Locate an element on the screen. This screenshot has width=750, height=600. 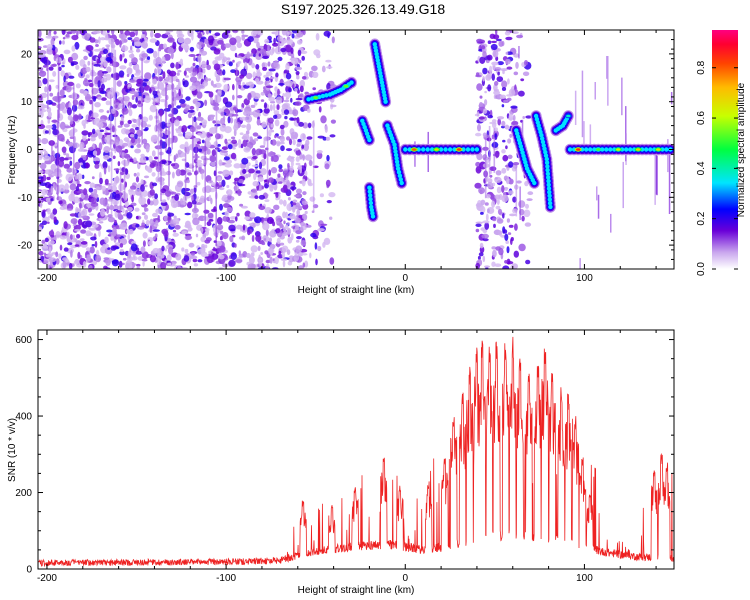
signal-track-cell is located at coordinates (463, 149).